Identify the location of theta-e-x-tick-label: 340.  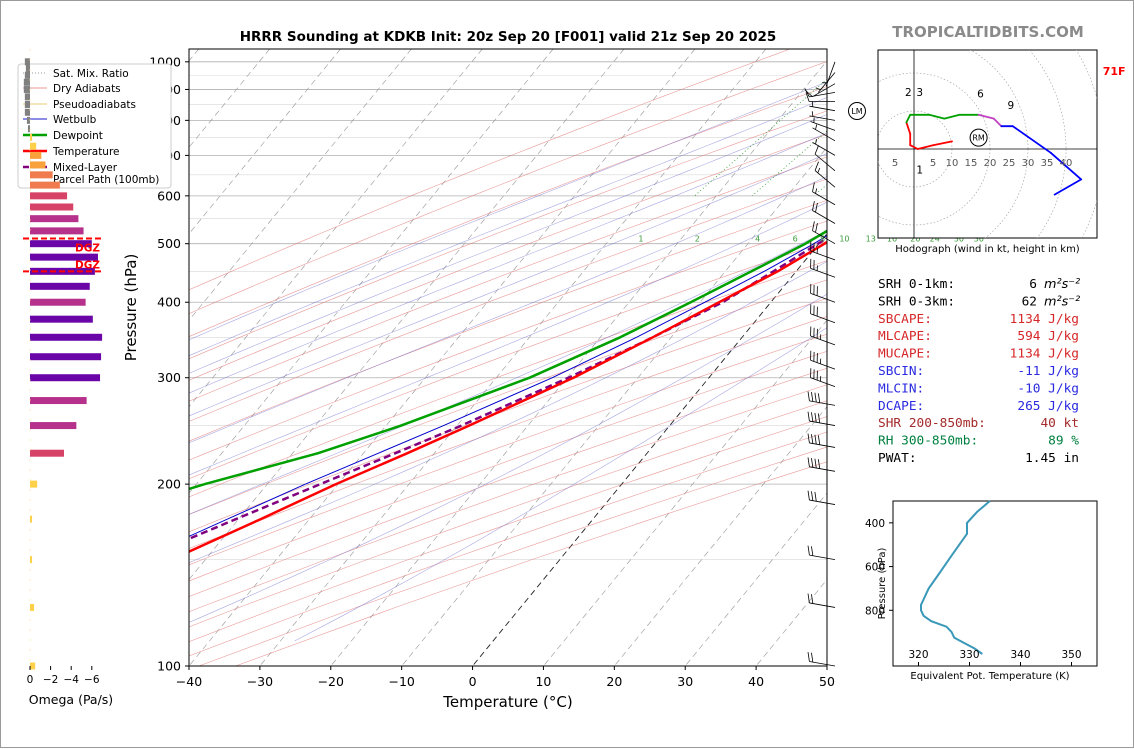
(1020, 655).